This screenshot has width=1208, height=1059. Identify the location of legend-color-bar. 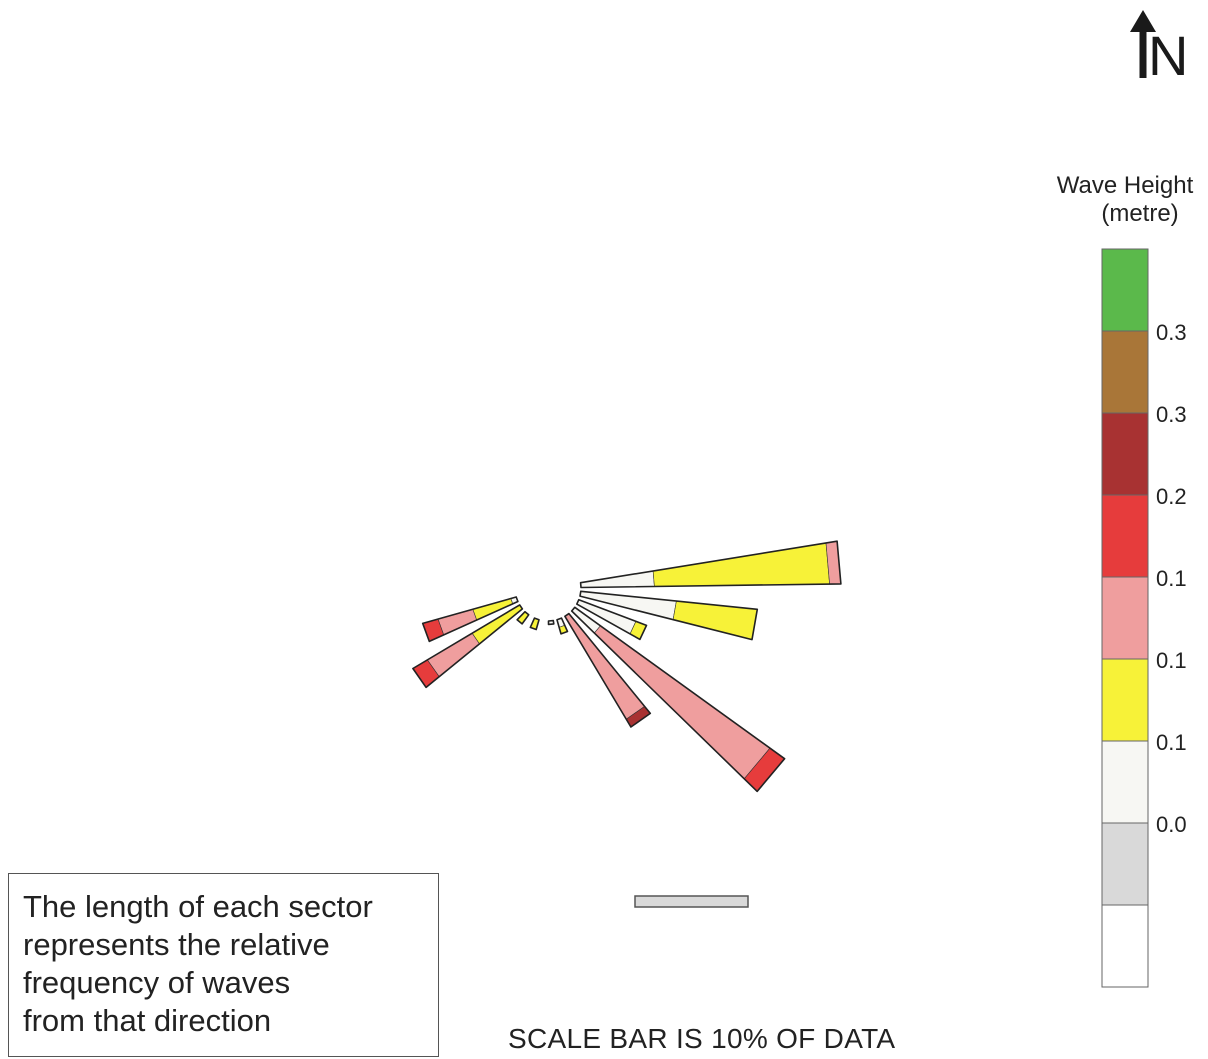
(1125, 618).